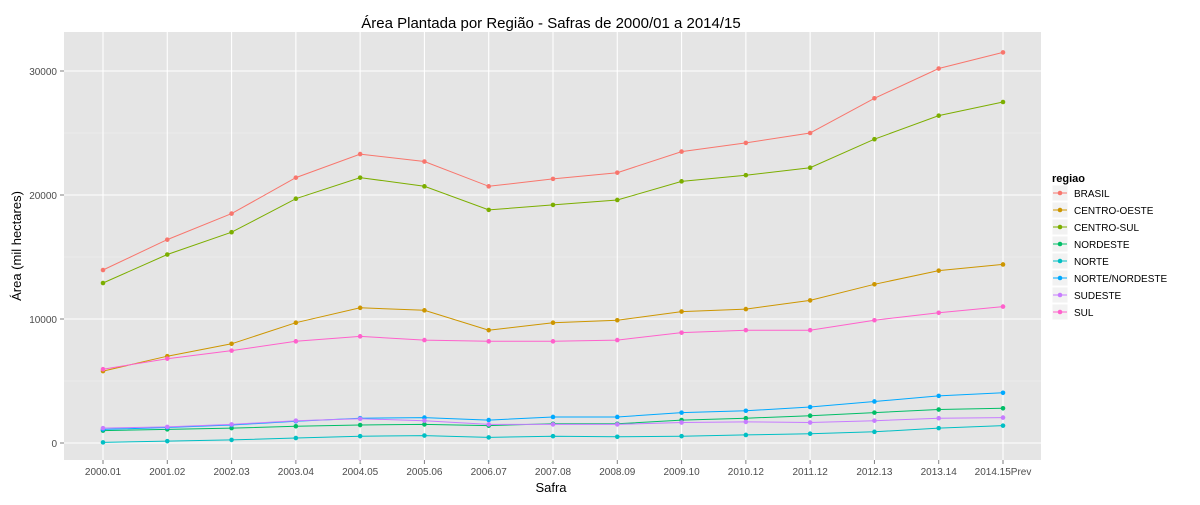 This screenshot has width=1200, height=505. What do you see at coordinates (1060, 193) in the screenshot?
I see `legend-point-brasil` at bounding box center [1060, 193].